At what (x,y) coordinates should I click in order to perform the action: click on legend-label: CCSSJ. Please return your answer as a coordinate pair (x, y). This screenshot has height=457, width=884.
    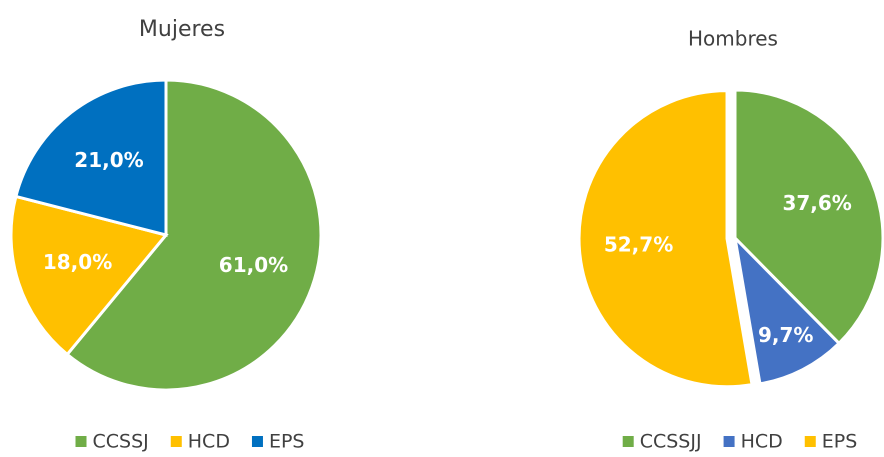
    Looking at the image, I should click on (121, 442).